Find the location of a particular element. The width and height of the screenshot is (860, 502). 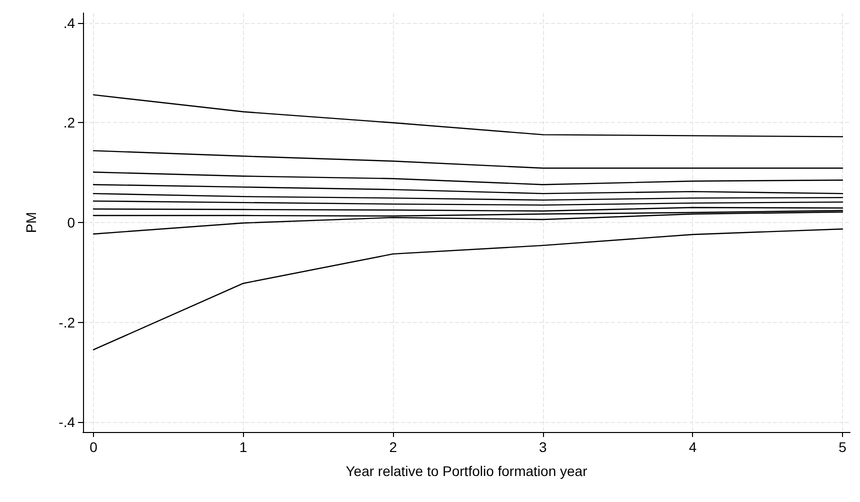

y-tick-label: .4 is located at coordinates (69, 22).